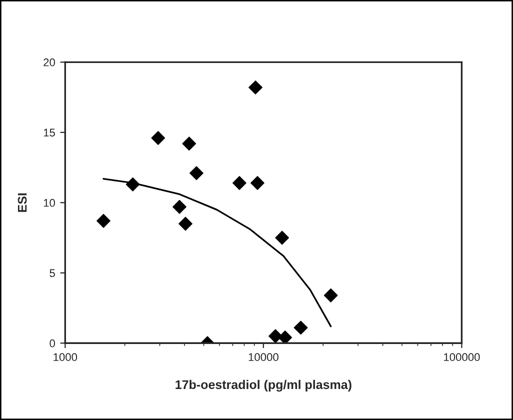 The width and height of the screenshot is (513, 420). Describe the element at coordinates (263, 357) in the screenshot. I see `x-tick-label: 10000` at that location.